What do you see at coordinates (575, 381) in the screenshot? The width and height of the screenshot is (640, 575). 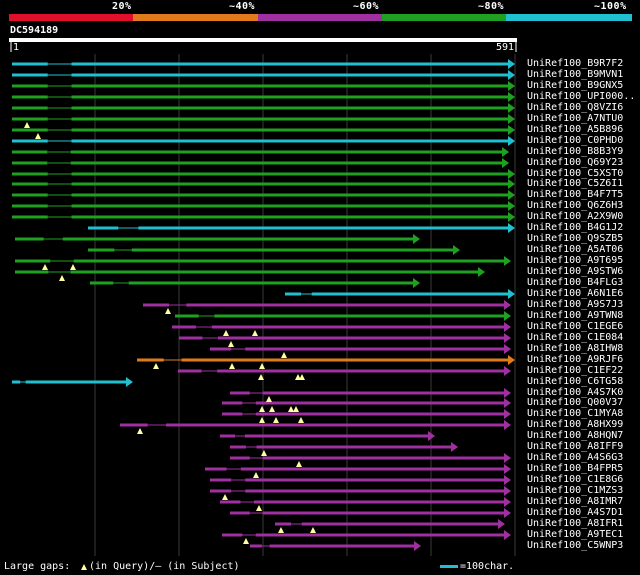 I see `hit-label: UniRef100_C6TG58` at bounding box center [575, 381].